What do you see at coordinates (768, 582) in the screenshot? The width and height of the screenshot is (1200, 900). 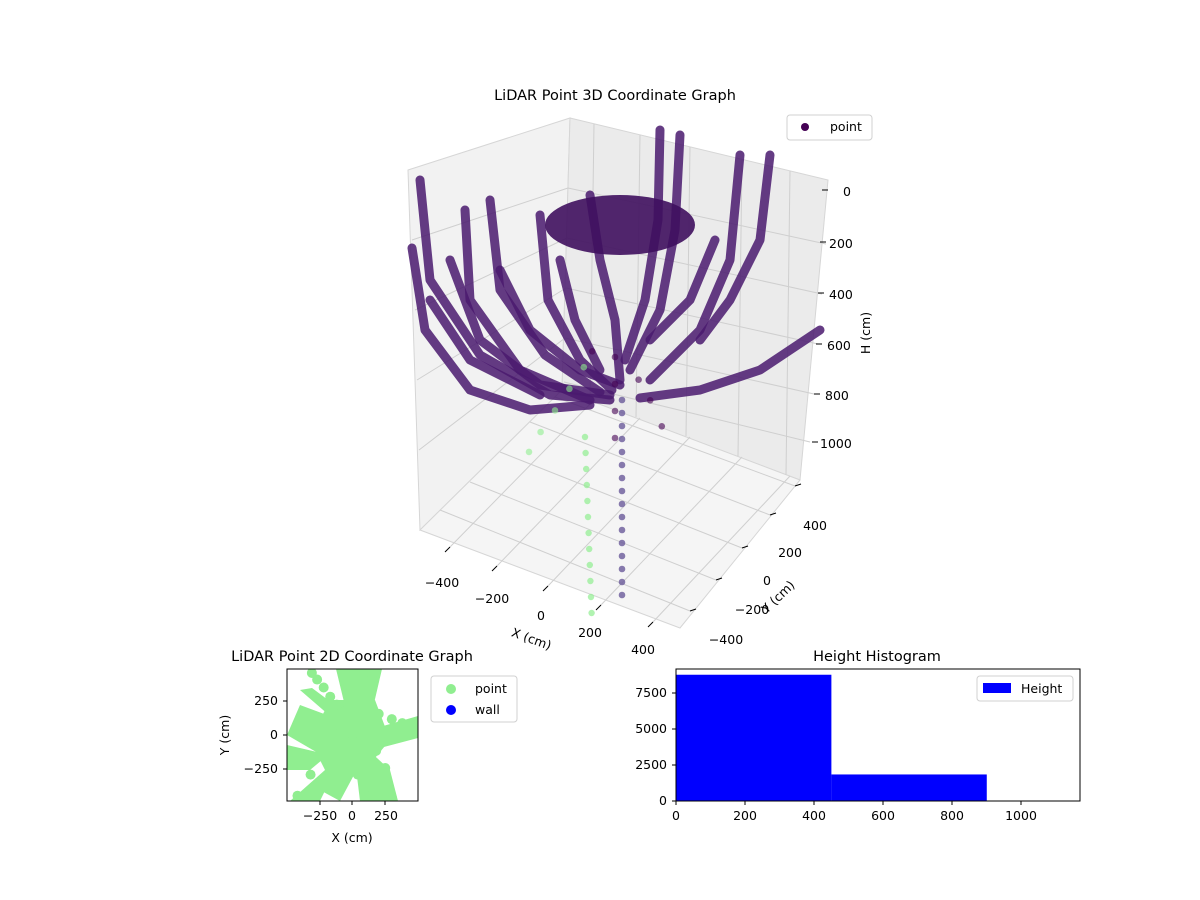 I see `ytick-labels-3d: −400 −200 0 200 400` at bounding box center [768, 582].